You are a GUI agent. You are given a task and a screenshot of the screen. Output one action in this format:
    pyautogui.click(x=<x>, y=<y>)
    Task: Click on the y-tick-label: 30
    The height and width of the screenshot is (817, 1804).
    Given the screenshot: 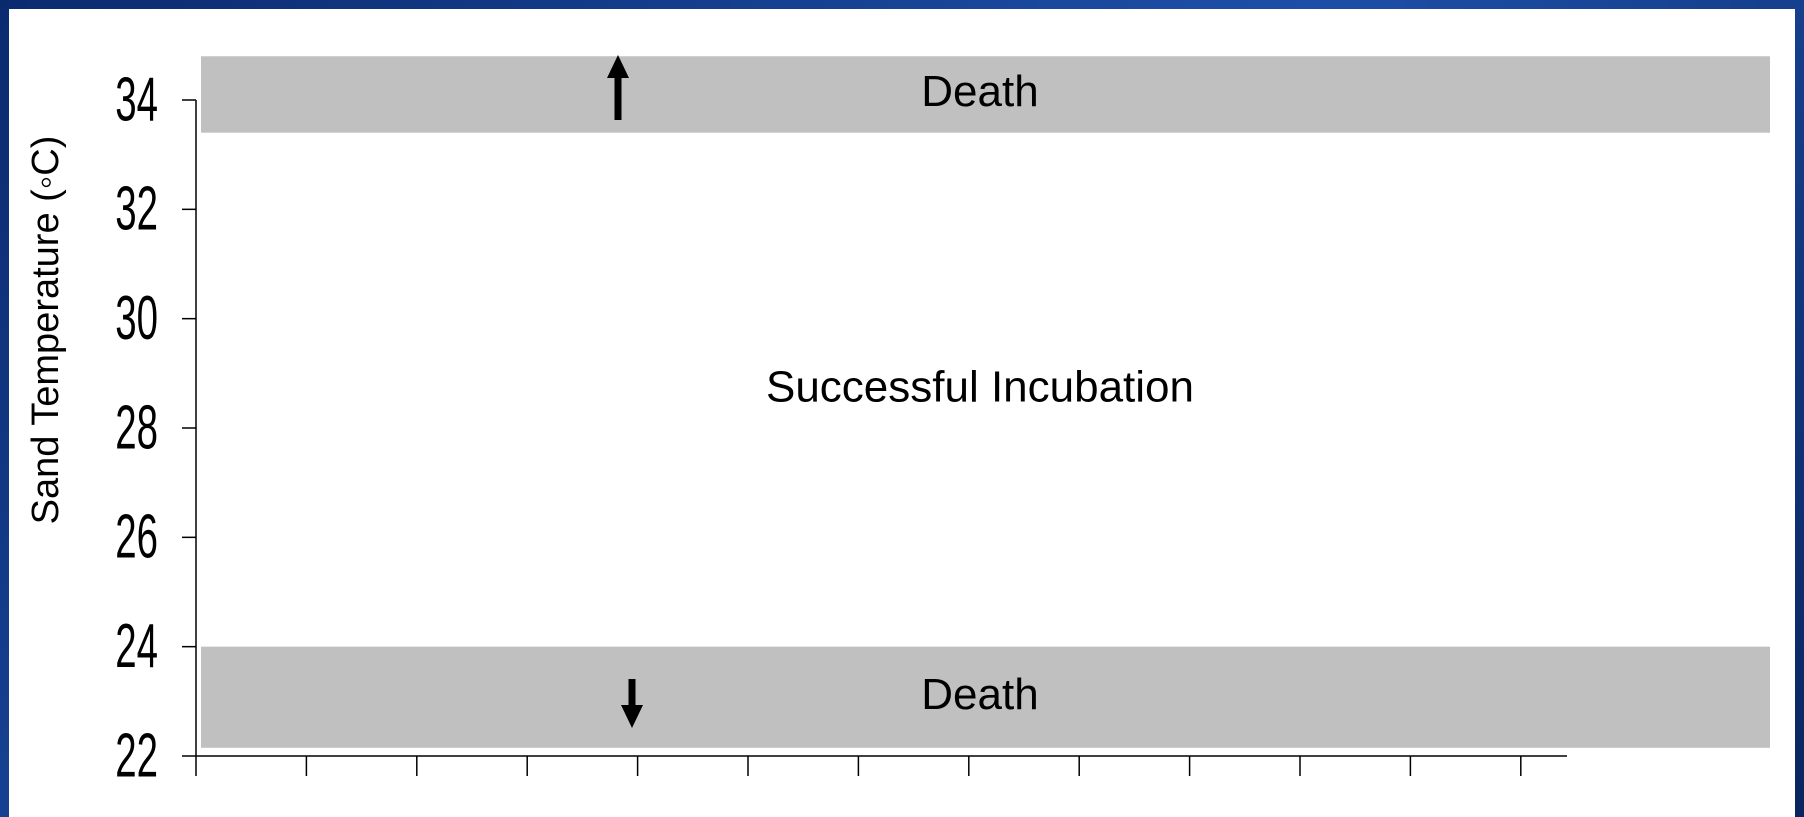 What is the action you would take?
    pyautogui.click(x=136, y=318)
    